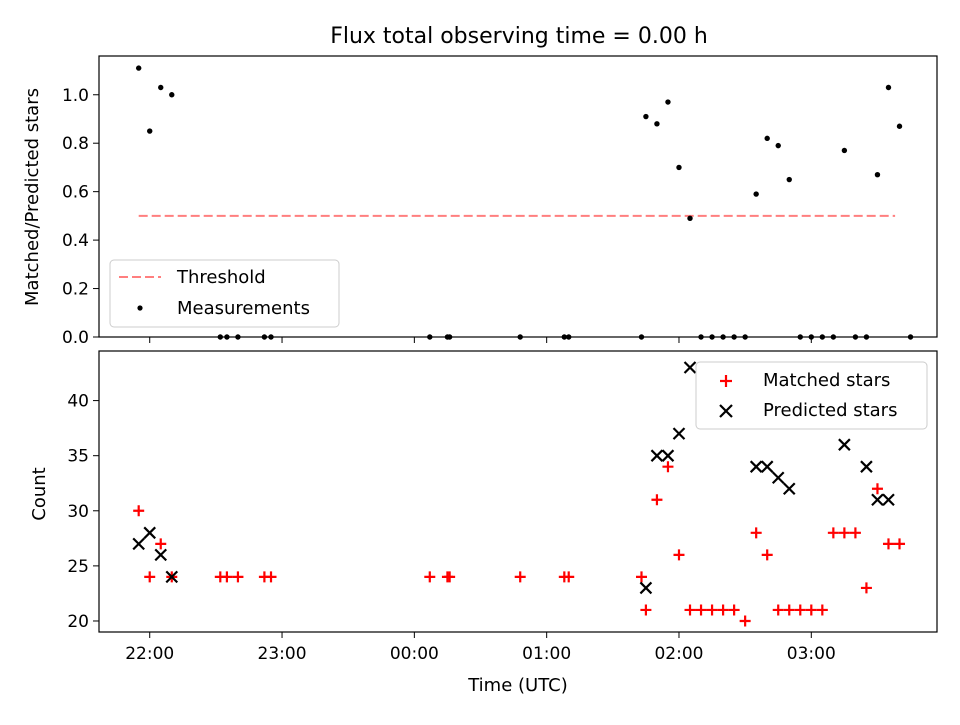 This screenshot has height=725, width=960. I want to click on ytick-label: 30, so click(78, 512).